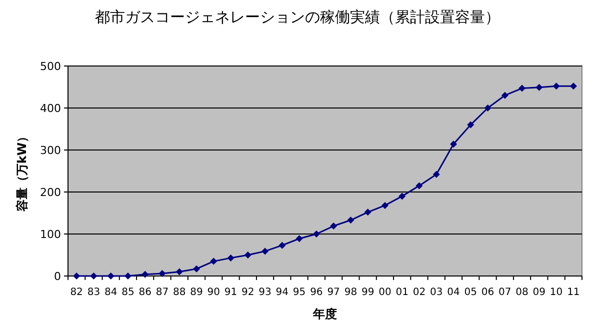 The image size is (595, 332). I want to click on x-tick-label: 91, so click(231, 292).